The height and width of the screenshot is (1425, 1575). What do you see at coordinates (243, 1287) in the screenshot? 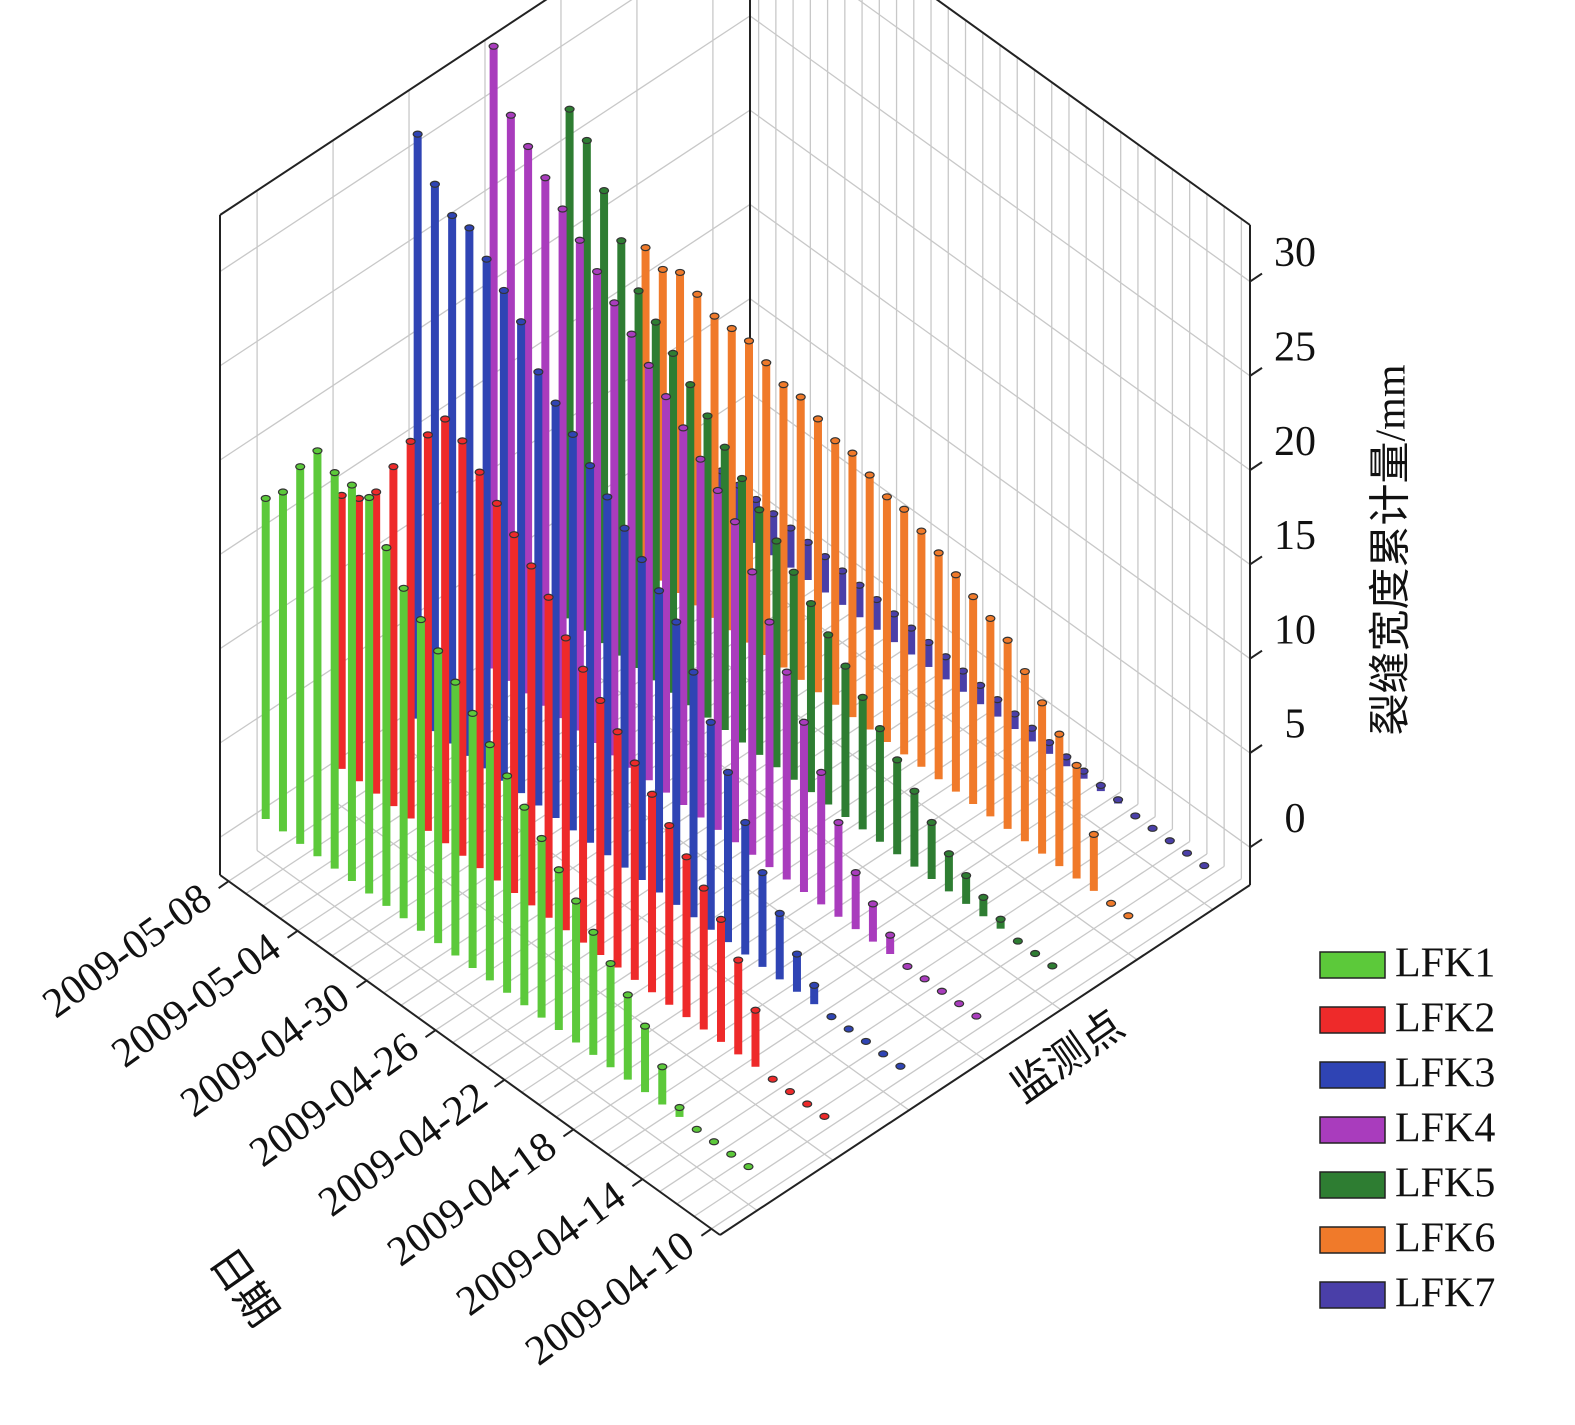
I see `x-axis-title: 日期` at bounding box center [243, 1287].